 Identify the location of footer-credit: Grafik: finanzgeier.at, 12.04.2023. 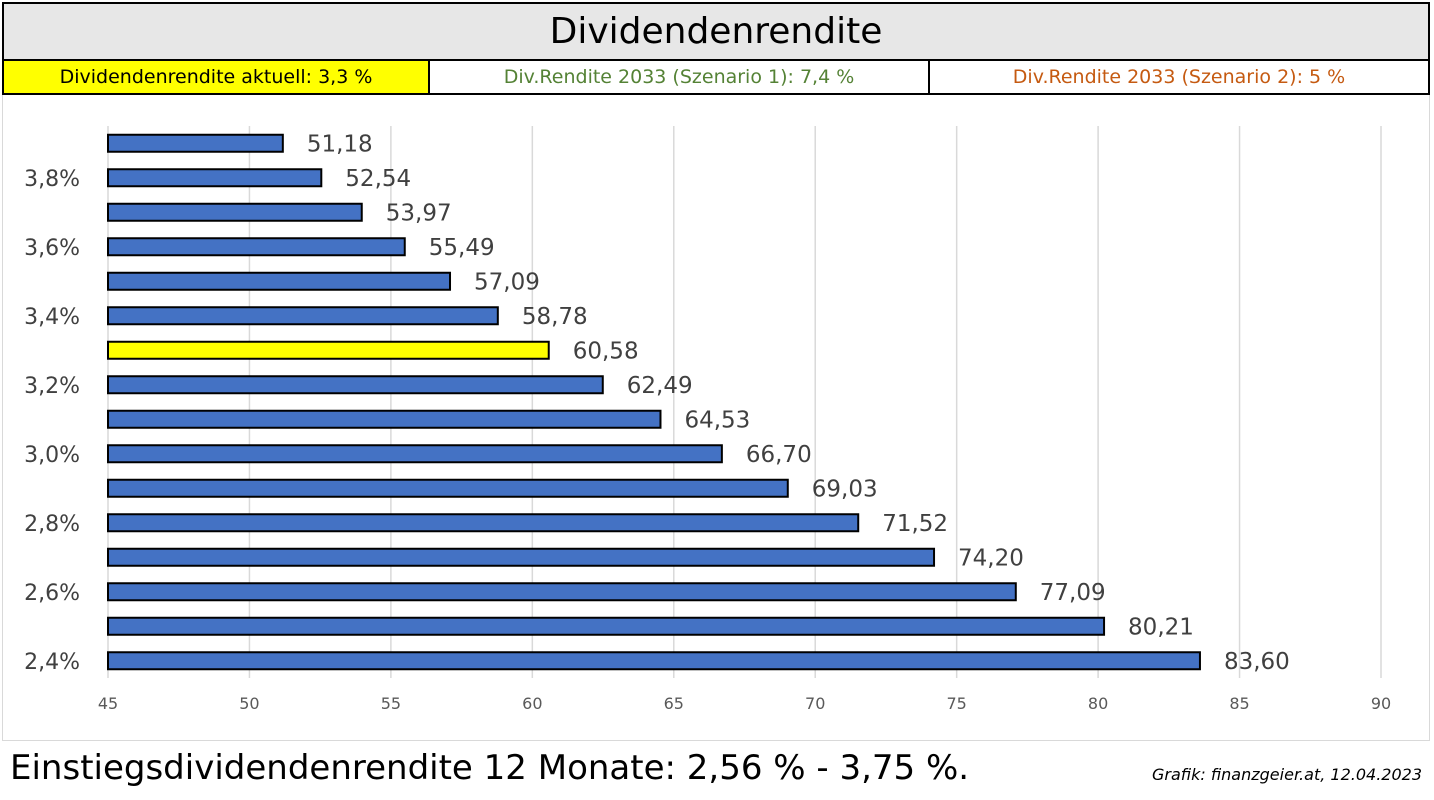
(1286, 774).